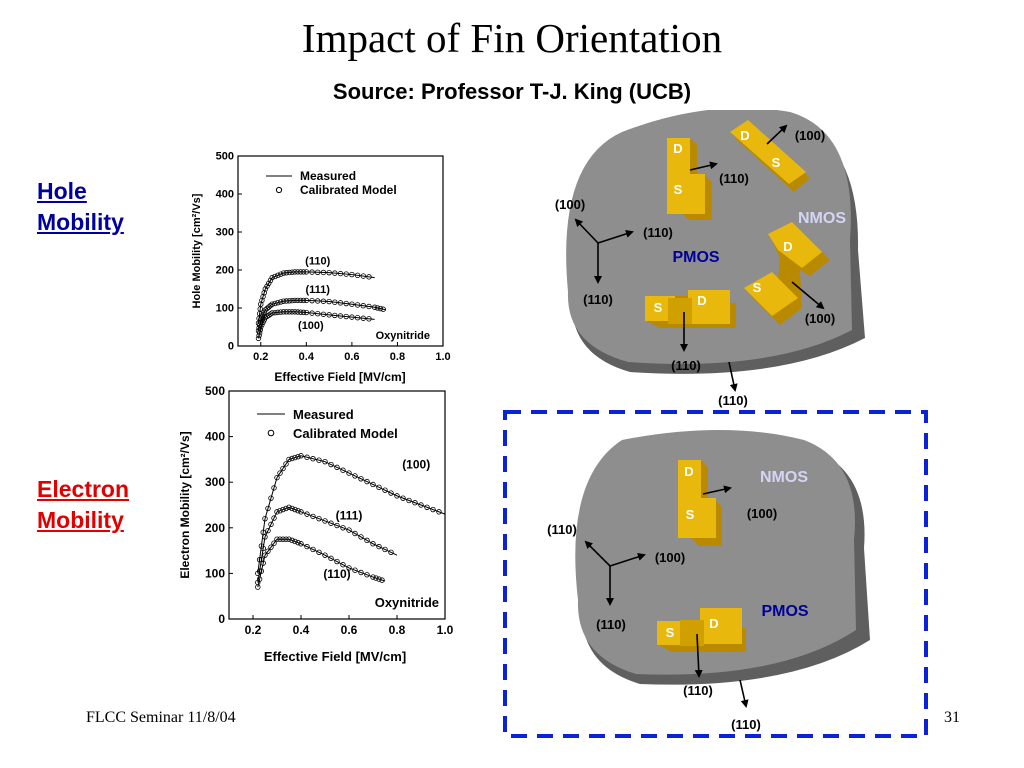 This screenshot has height=768, width=1024. What do you see at coordinates (161, 717) in the screenshot?
I see `footer-text: FLCC Seminar 11/8/04` at bounding box center [161, 717].